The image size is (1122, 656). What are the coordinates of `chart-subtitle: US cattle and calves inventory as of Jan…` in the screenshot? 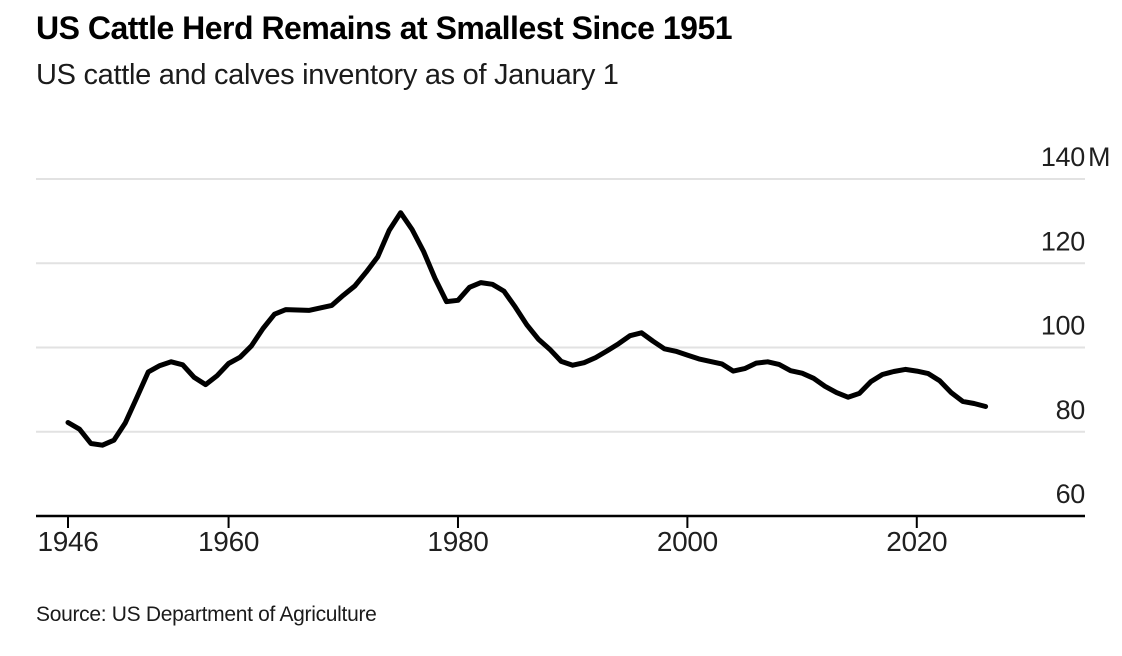 It's located at (327, 75).